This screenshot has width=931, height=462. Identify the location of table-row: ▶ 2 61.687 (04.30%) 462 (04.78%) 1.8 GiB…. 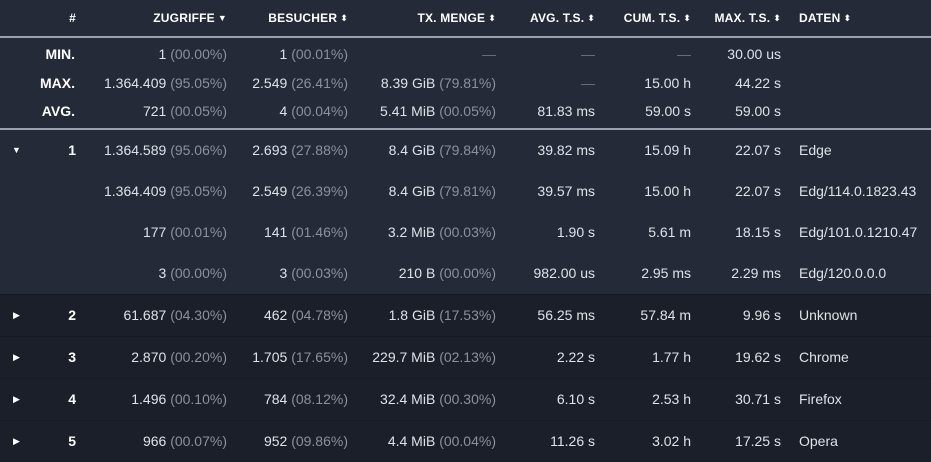
(465, 314).